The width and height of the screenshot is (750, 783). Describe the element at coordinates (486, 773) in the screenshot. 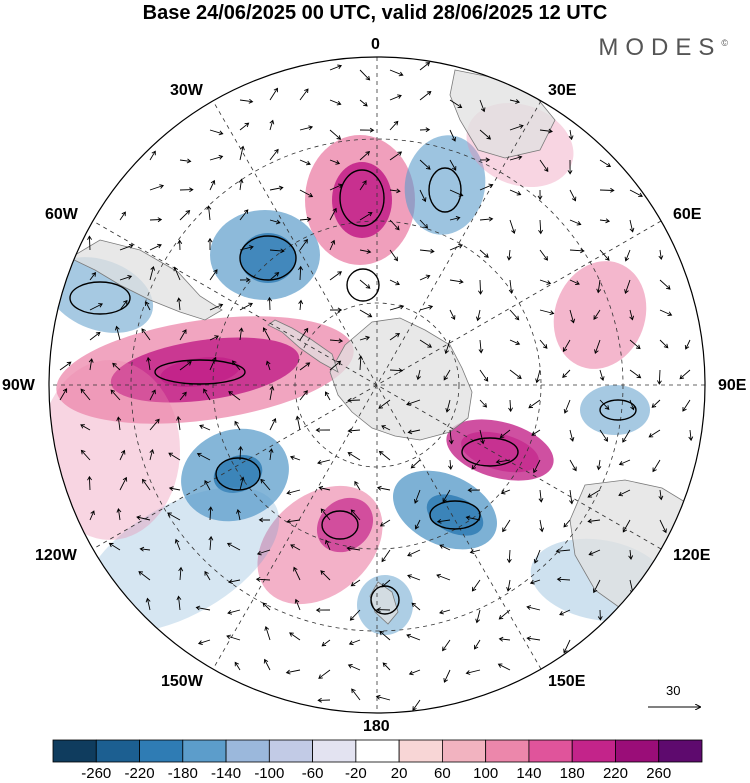

I see `colorbar-tick-label: 100` at that location.